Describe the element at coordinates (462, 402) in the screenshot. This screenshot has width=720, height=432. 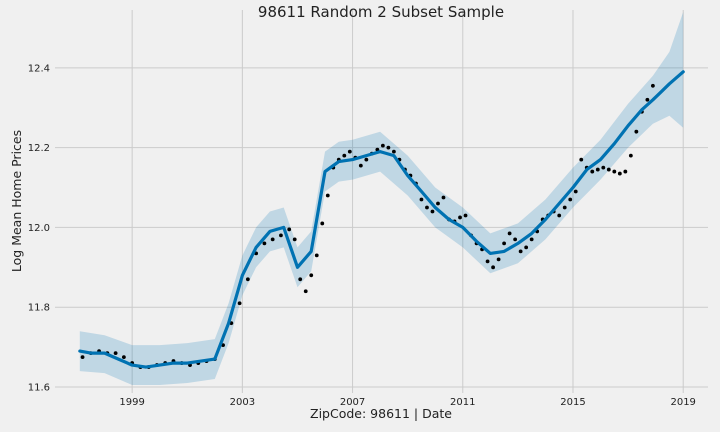
I see `x-tick-label: 2011` at that location.